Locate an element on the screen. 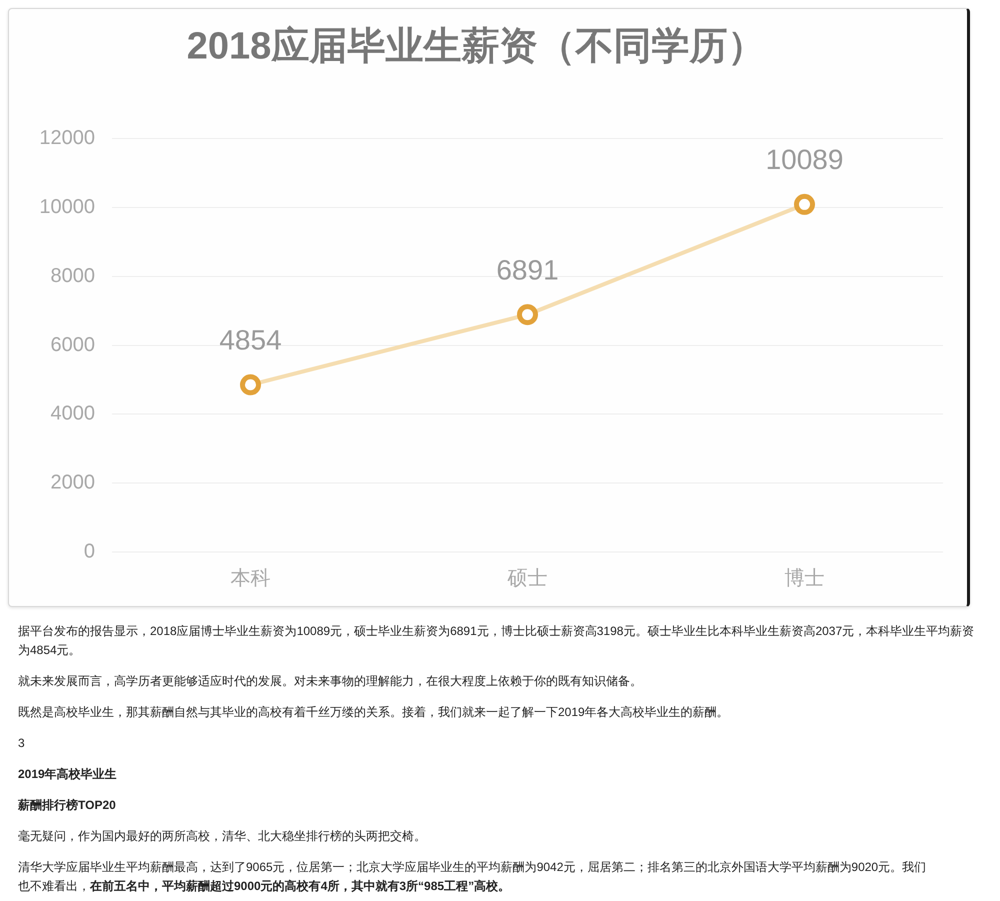 The image size is (1000, 901). data-label: 10089 is located at coordinates (805, 160).